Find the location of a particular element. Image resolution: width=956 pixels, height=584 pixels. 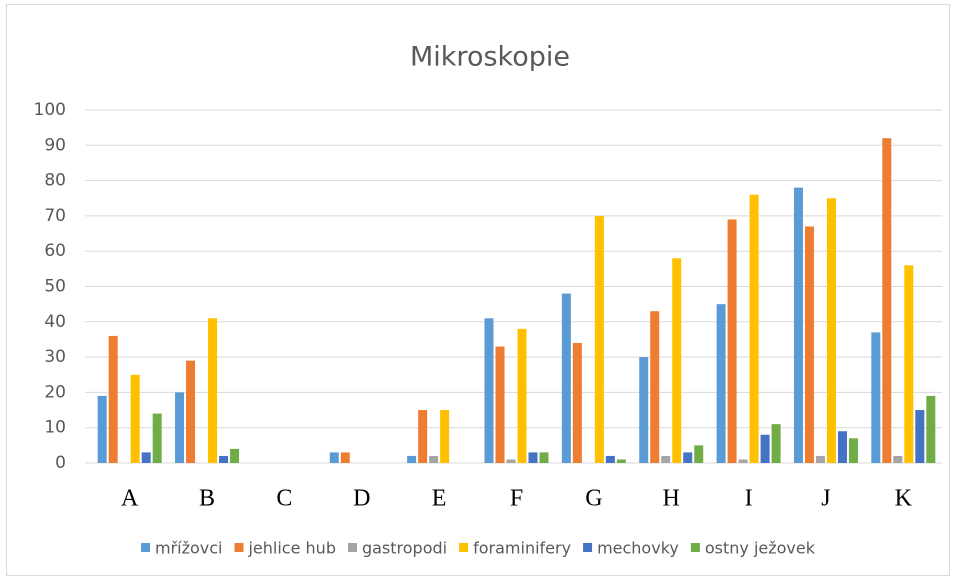

x-tick-label: A is located at coordinates (130, 499).